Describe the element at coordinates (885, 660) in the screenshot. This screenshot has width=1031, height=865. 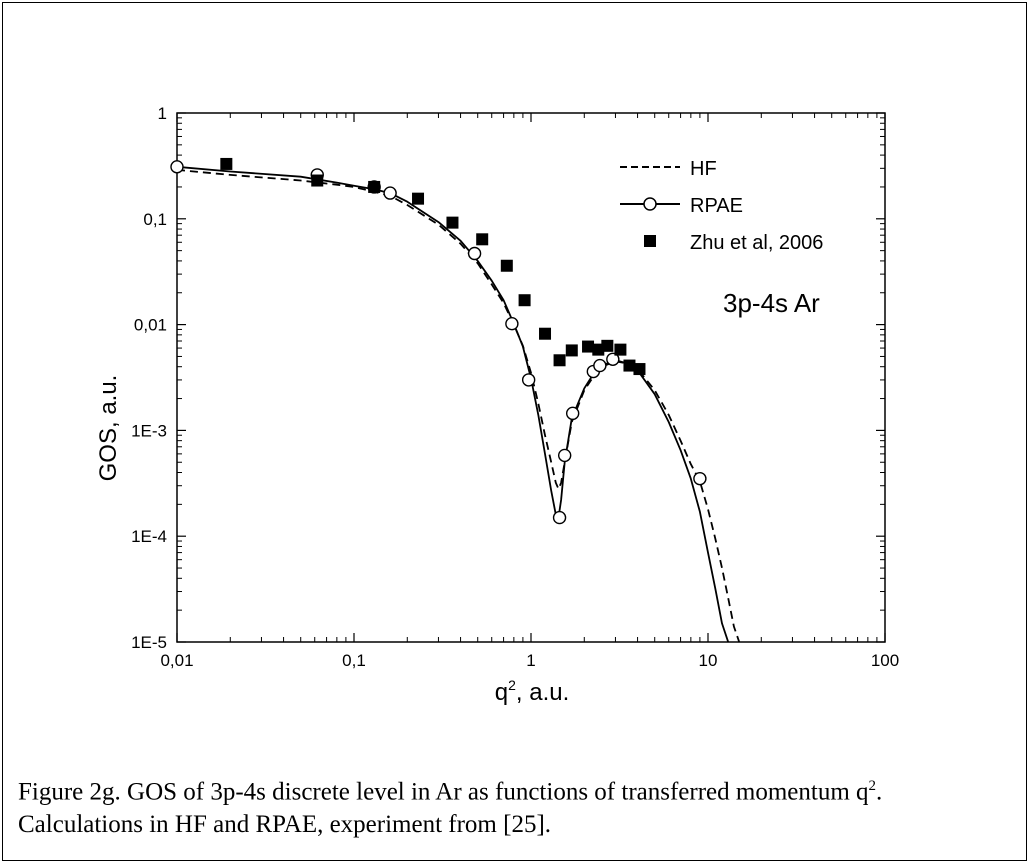
I see `x-tick-label: 100` at that location.